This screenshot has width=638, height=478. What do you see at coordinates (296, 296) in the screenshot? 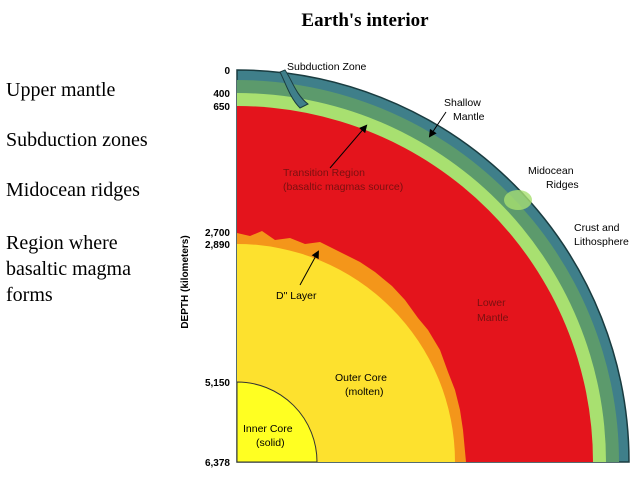
I see `label: D" Layer` at bounding box center [296, 296].